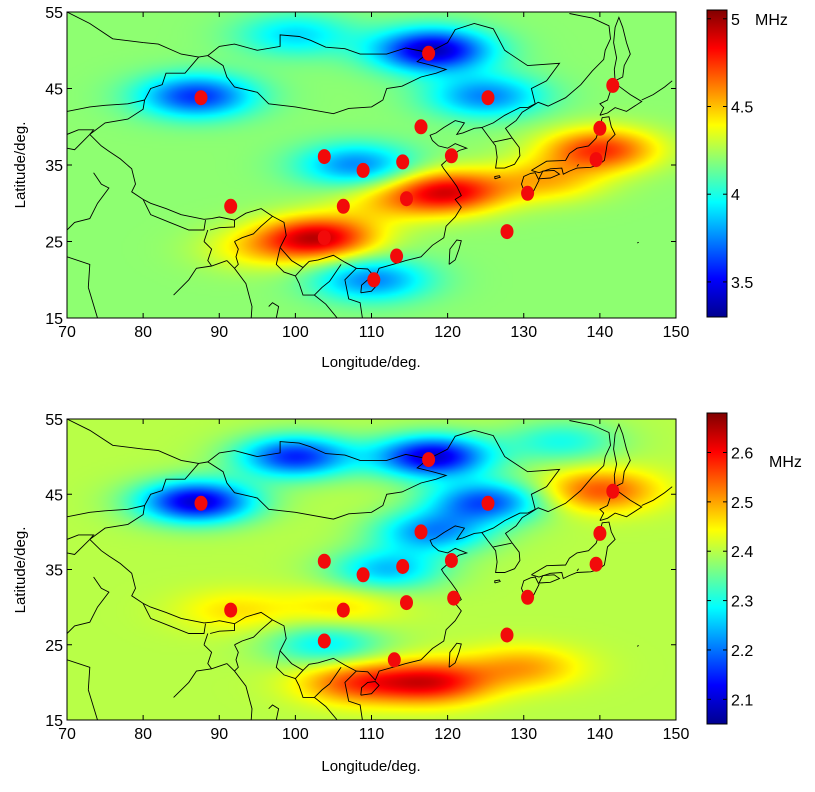  I want to click on x-tick-label-1-130: 130, so click(523, 332).